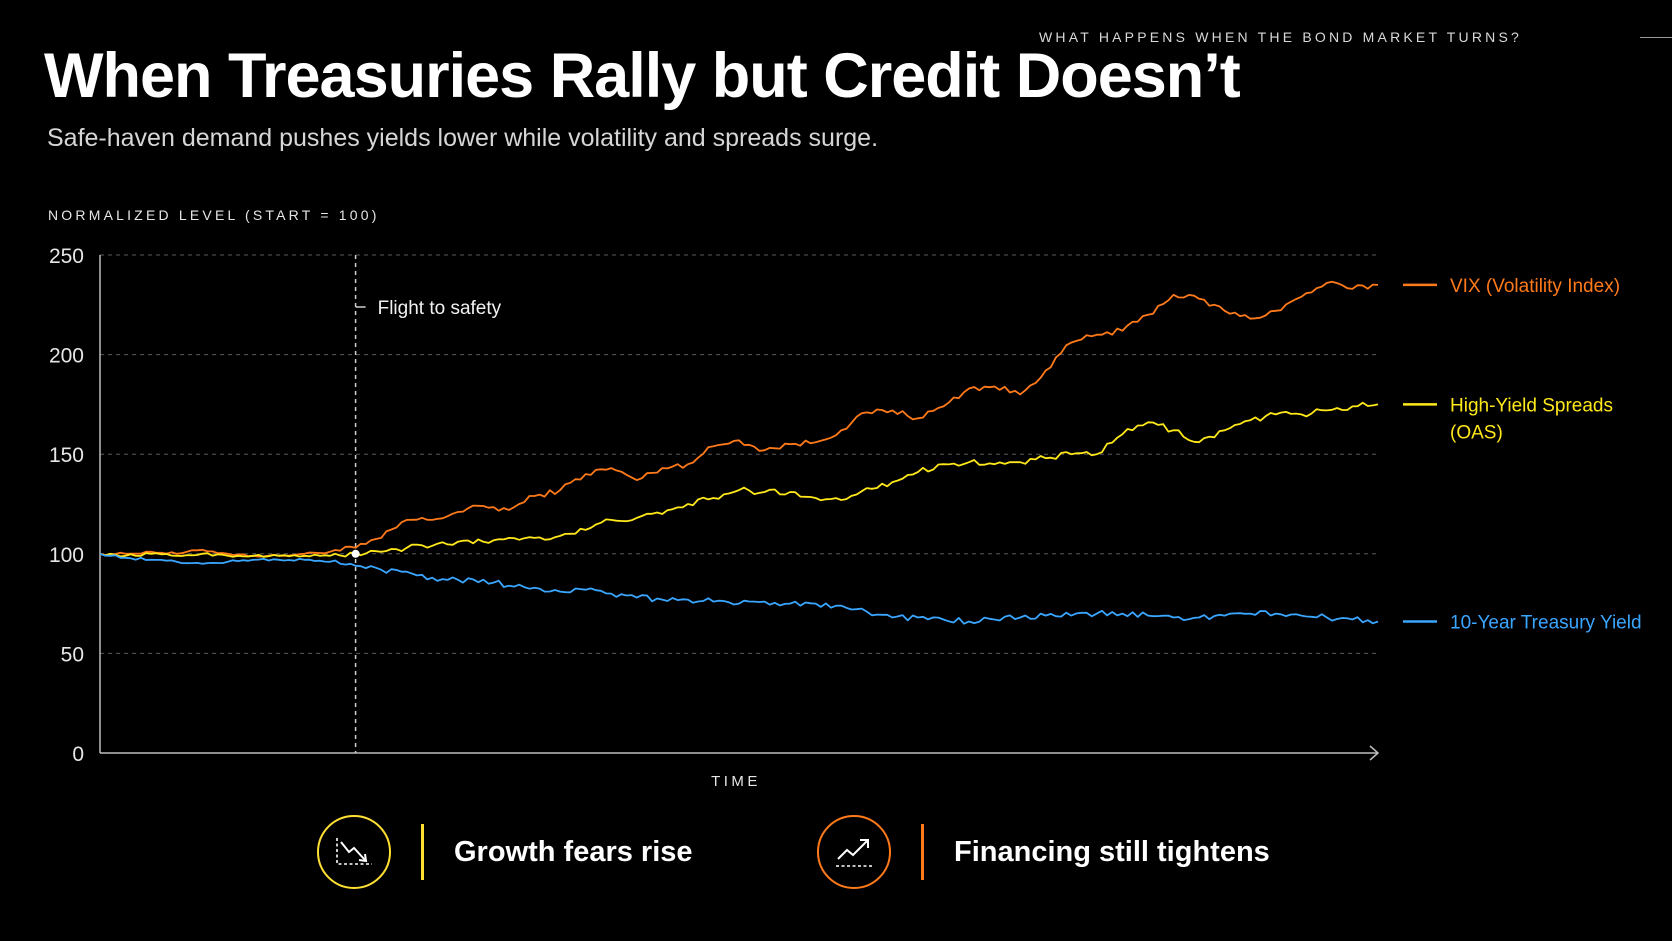  Describe the element at coordinates (66, 256) in the screenshot. I see `y-tick-label: 250` at that location.